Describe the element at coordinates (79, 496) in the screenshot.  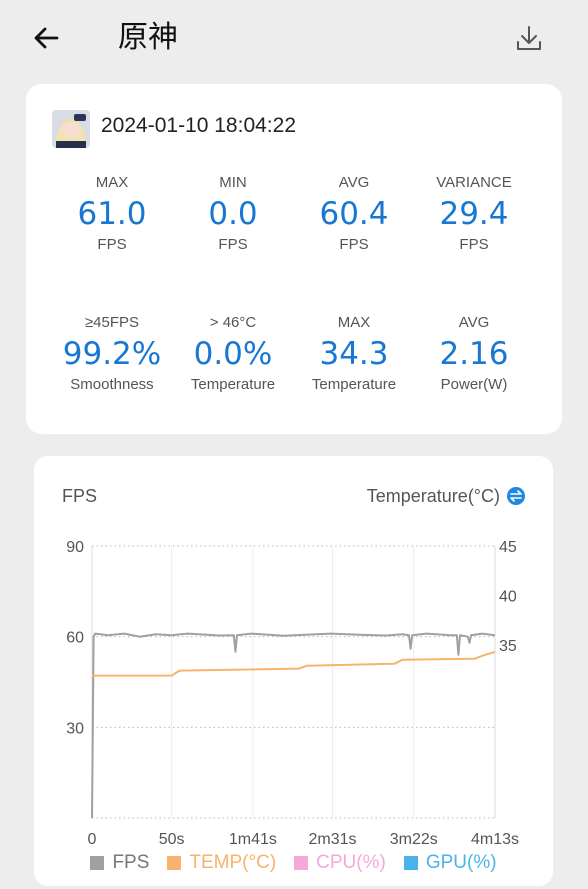
I see `chart-left-title: FPS` at that location.